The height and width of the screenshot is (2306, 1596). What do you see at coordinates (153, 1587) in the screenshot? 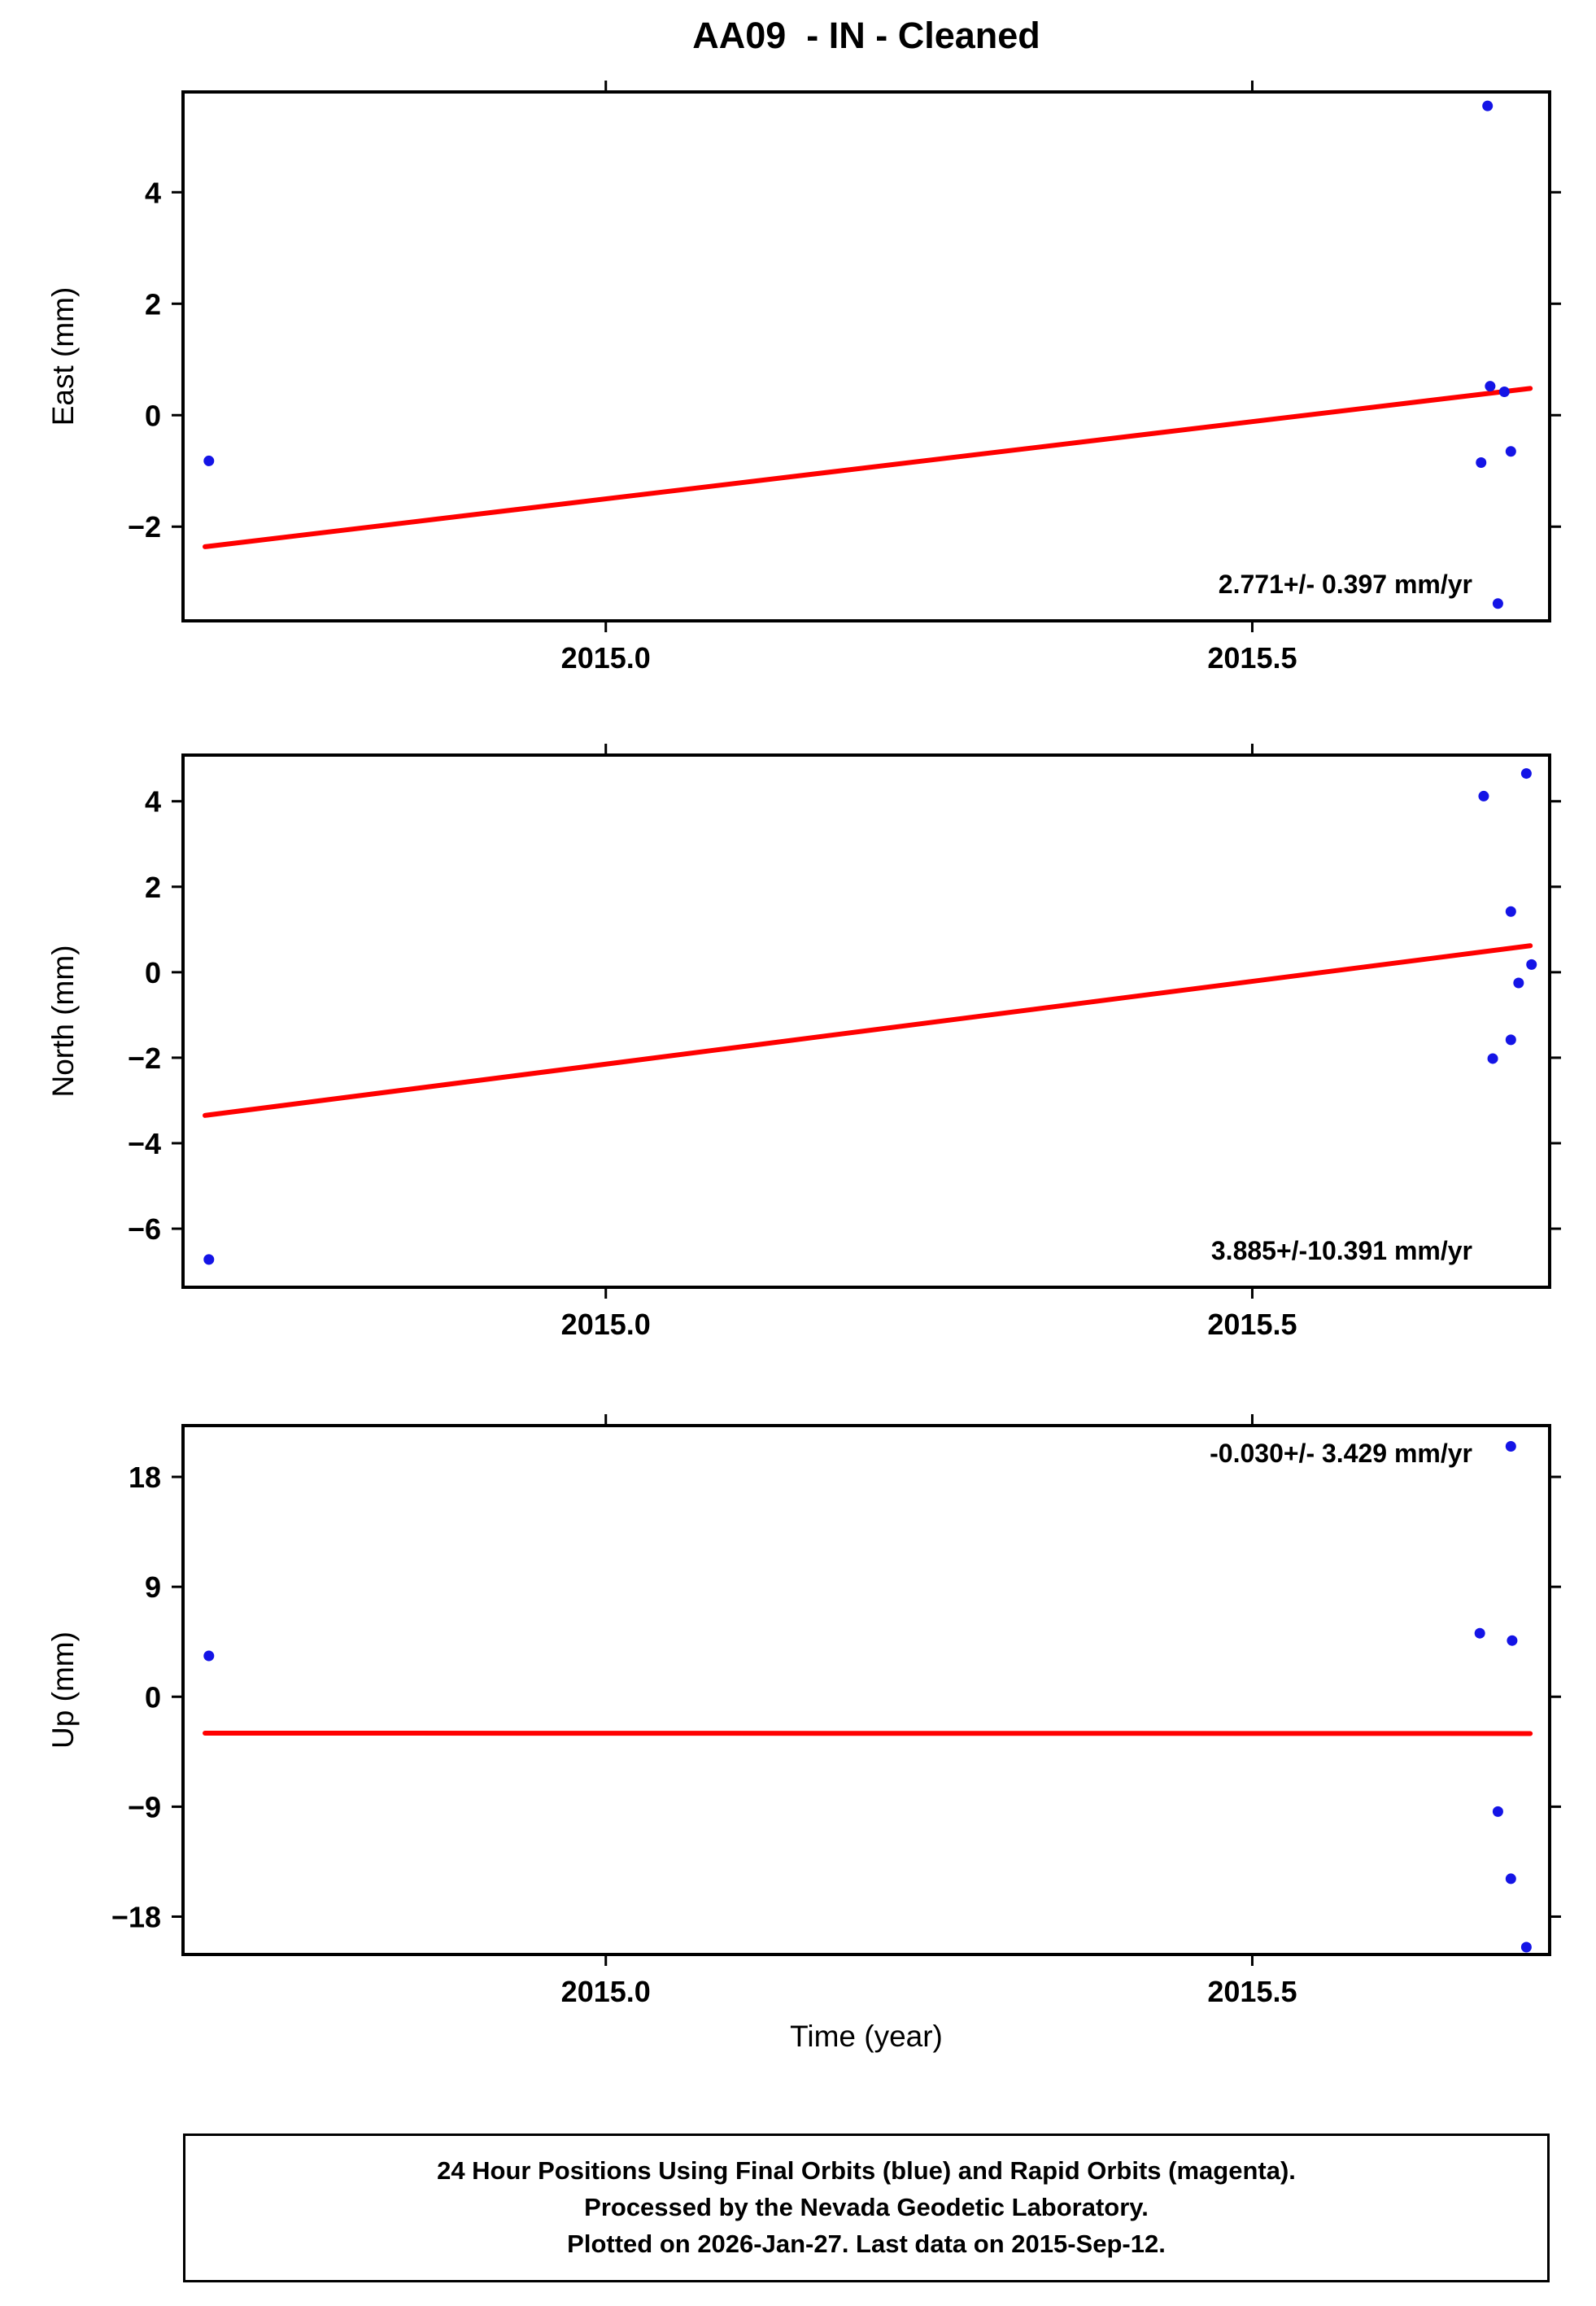
I see `svg-text: 9` at bounding box center [153, 1587].